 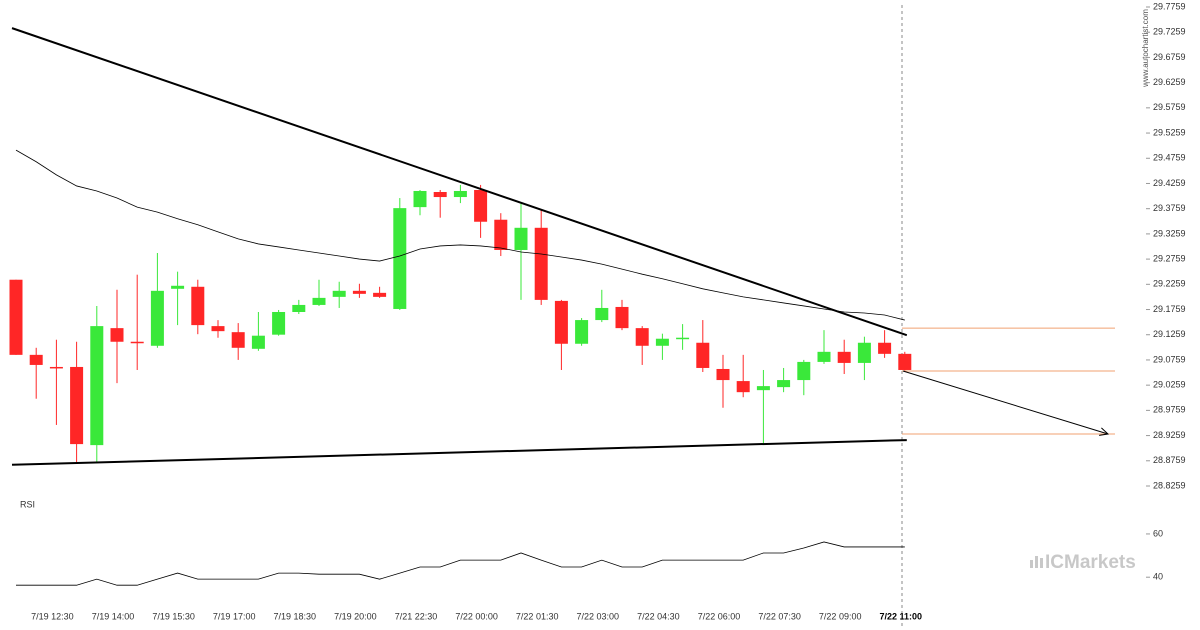 What do you see at coordinates (1169, 258) in the screenshot?
I see `y-tick-label: 29.2759` at bounding box center [1169, 258].